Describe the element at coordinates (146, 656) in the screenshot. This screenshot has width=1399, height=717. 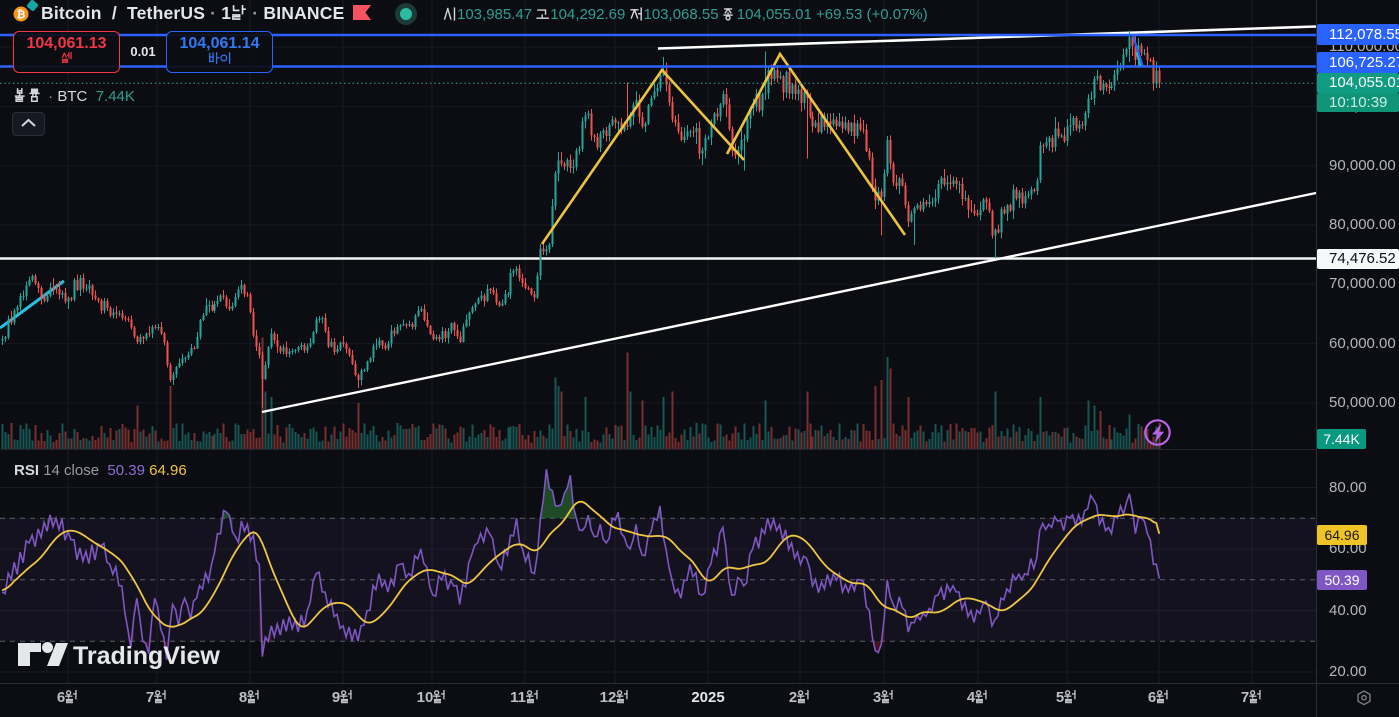
I see `svg-text: TradingView` at that location.